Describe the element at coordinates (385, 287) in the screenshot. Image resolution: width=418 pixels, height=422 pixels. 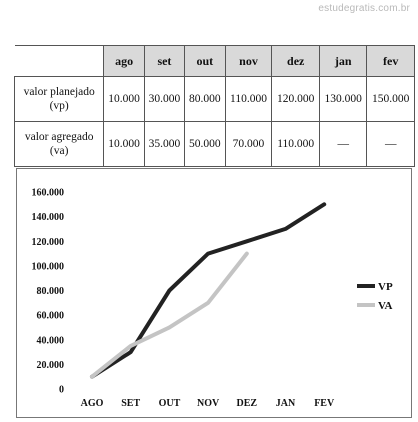
I see `legend-label-vp: VP` at that location.